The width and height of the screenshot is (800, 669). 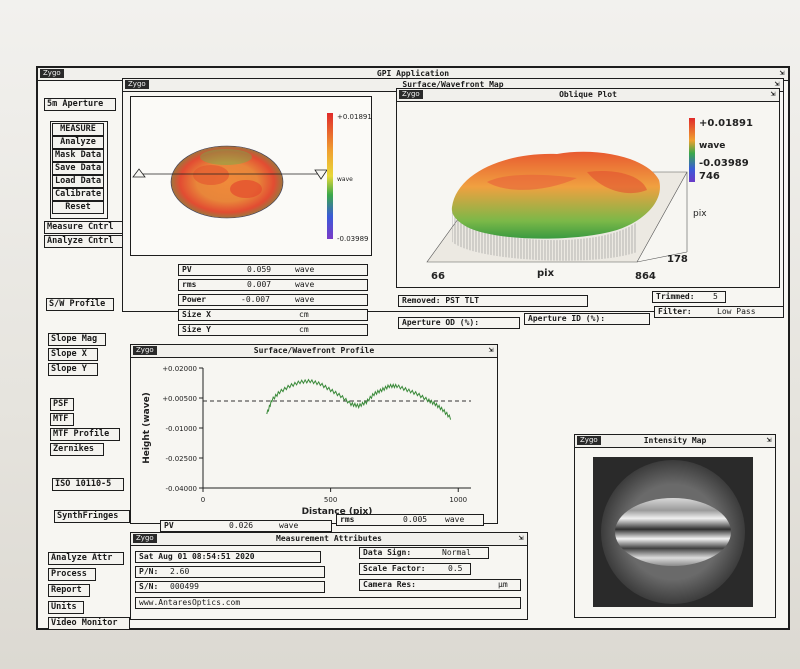 What do you see at coordinates (415, 569) in the screenshot?
I see `scale-factor-field: Scale Factor: 0.5` at bounding box center [415, 569].